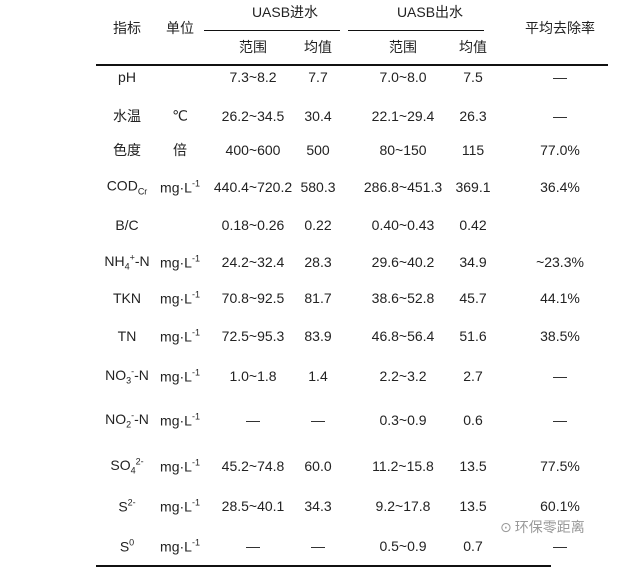  Describe the element at coordinates (253, 47) in the screenshot. I see `header-in-range: 范围` at that location.